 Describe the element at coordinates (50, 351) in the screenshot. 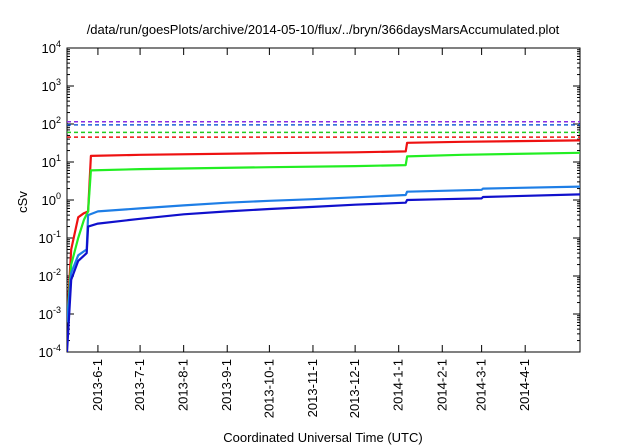

I see `y-tick-label: 10⁻⁴` at that location.